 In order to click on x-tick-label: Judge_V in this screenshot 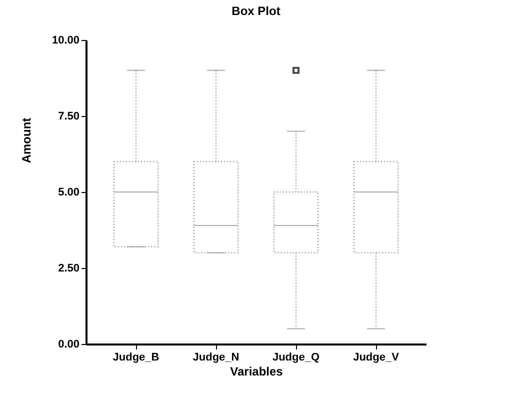, I will do `click(376, 358)`.